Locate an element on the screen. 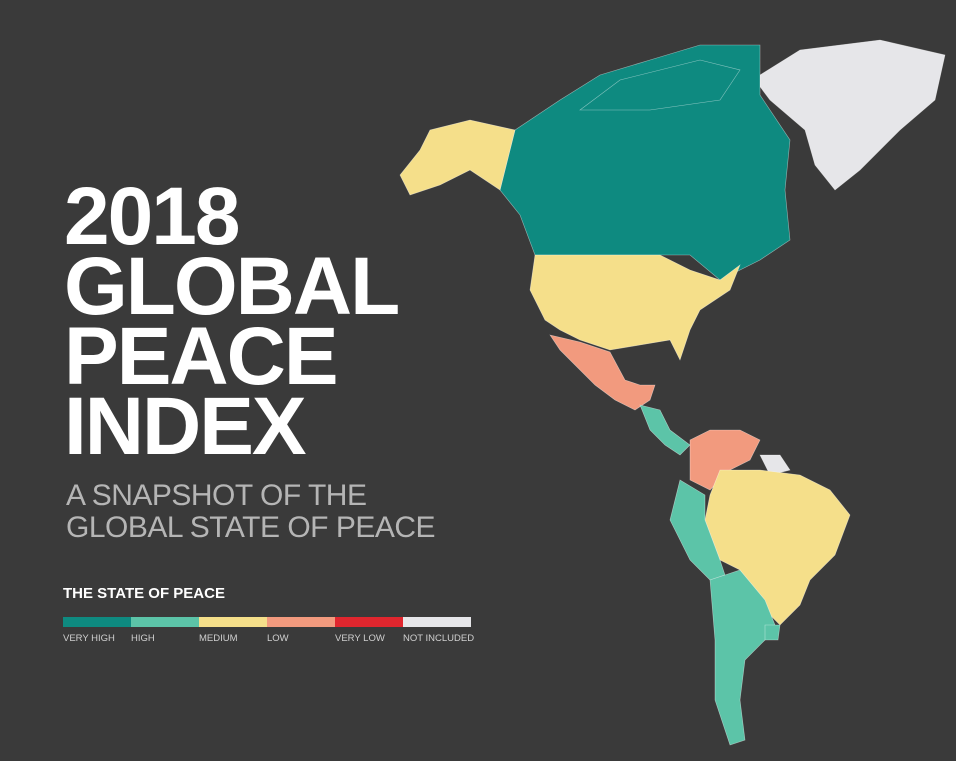 The image size is (956, 761). legend-label: NOT INCLUDED is located at coordinates (439, 638).